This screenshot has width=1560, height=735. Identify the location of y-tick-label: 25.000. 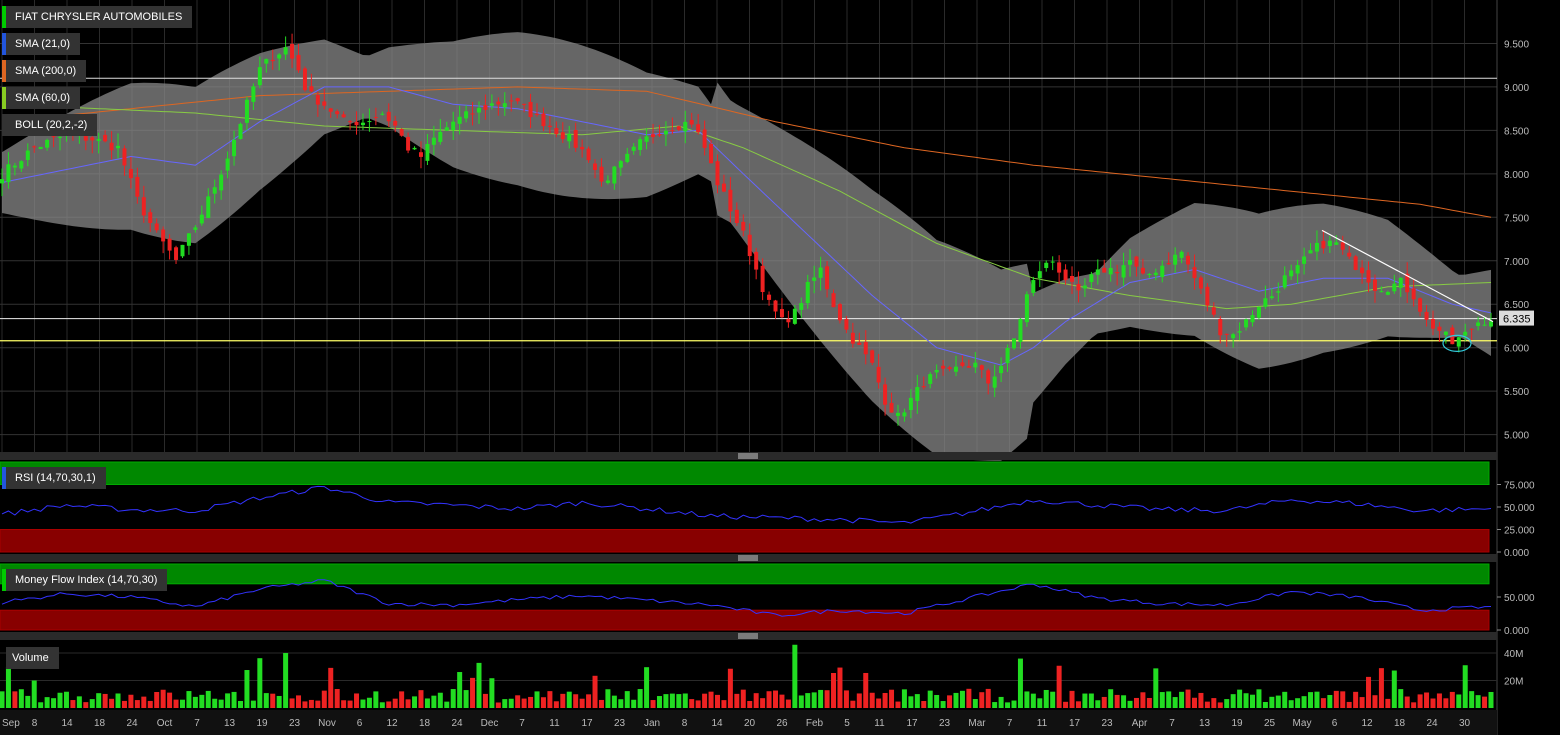
(1519, 531).